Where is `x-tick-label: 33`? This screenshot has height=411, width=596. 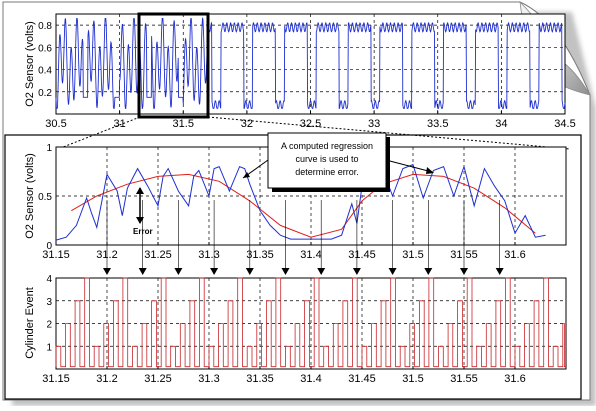 x-tick-label: 33 is located at coordinates (374, 124).